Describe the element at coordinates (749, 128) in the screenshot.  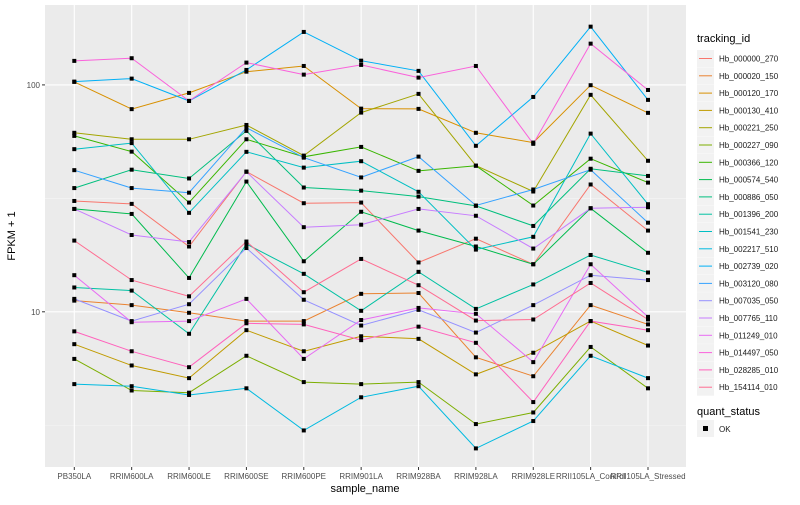
I see `legend-label: Hb_000221_250` at that location.